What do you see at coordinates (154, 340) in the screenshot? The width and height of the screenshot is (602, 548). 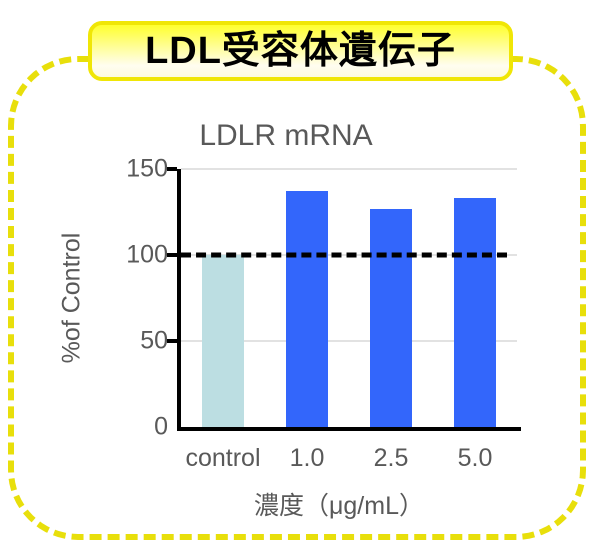 I see `y-tick-label-50: 50` at bounding box center [154, 340].